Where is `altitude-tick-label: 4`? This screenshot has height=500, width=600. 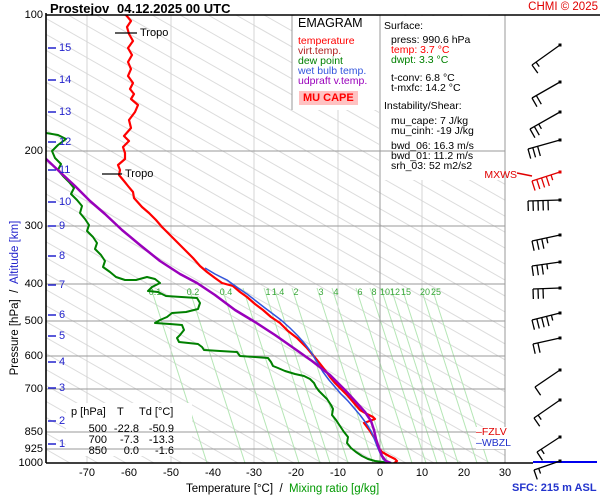 altitude-tick-label: 4 is located at coordinates (62, 362).